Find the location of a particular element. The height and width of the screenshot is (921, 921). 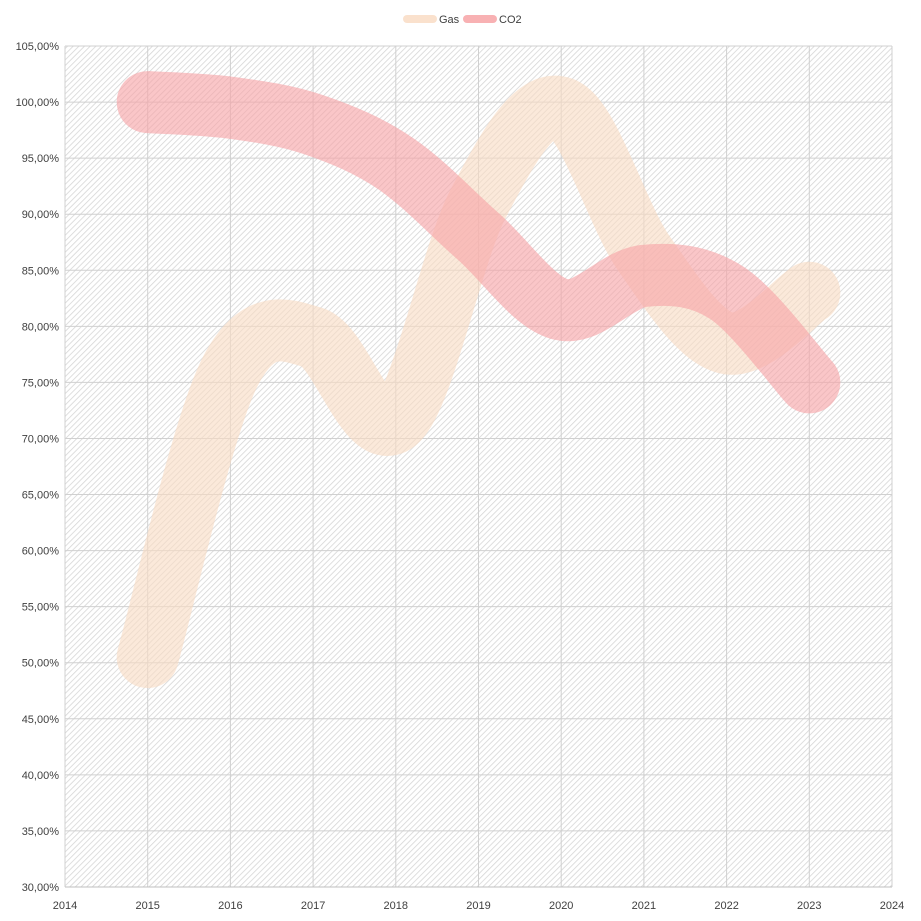

y-tick-label: 75,00% is located at coordinates (41, 383).